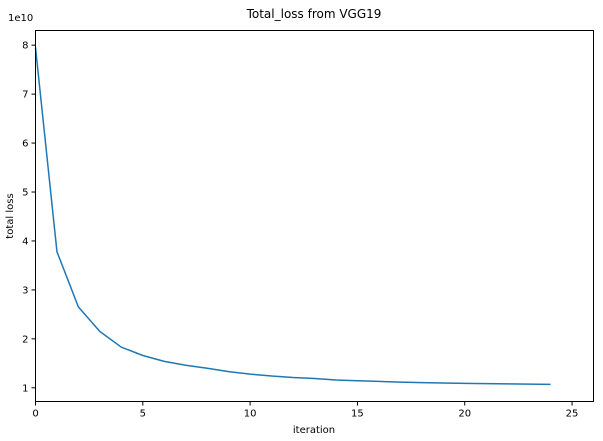  What do you see at coordinates (314, 430) in the screenshot?
I see `x-axis-label: iteration` at bounding box center [314, 430].